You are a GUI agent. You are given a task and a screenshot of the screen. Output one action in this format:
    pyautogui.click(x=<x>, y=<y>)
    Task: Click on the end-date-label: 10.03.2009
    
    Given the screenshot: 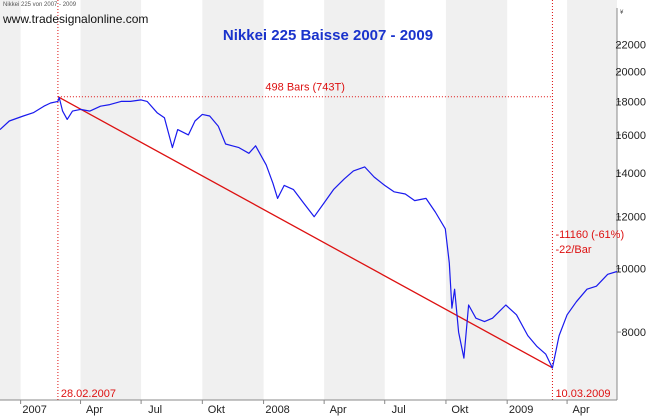 What is the action you would take?
    pyautogui.click(x=582, y=394)
    